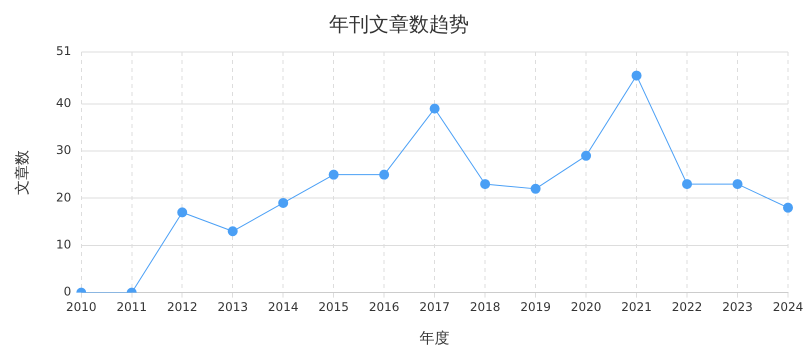  I want to click on x-tick-label: 2023, so click(737, 307).